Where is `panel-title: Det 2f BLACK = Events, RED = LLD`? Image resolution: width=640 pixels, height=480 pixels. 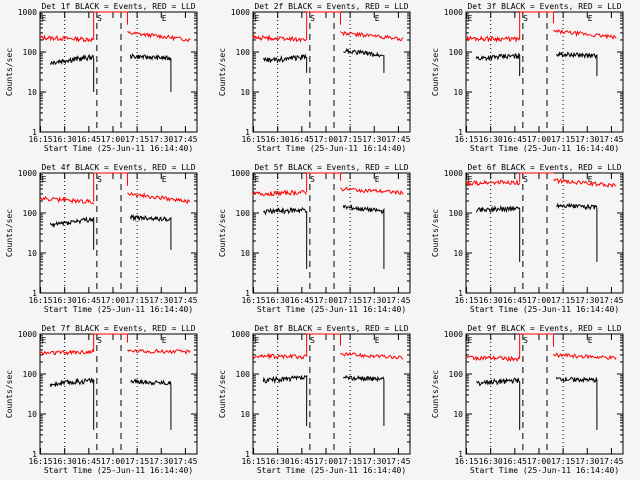
panel-title: Det 2f BLACK = Events, RED = LLD is located at coordinates (331, 6).